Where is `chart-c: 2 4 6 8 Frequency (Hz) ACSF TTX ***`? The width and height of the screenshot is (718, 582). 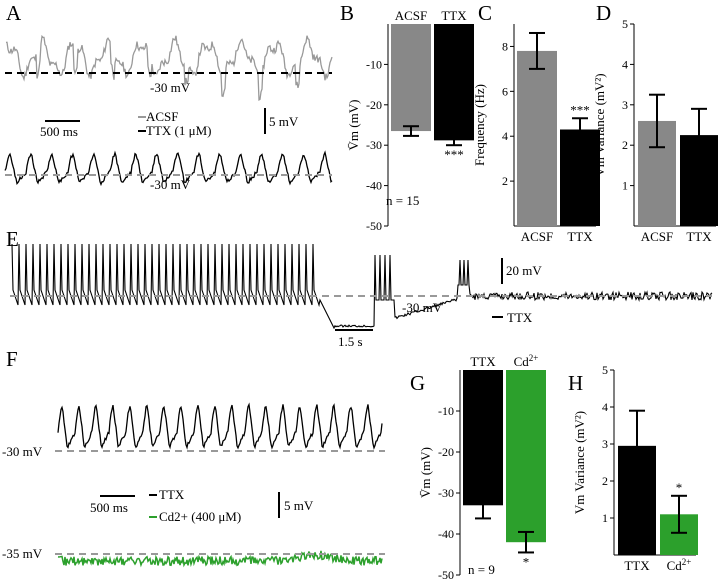
chart-c: 2 4 6 8 Frequency (Hz) ACSF TTX *** is located at coordinates (536, 134).